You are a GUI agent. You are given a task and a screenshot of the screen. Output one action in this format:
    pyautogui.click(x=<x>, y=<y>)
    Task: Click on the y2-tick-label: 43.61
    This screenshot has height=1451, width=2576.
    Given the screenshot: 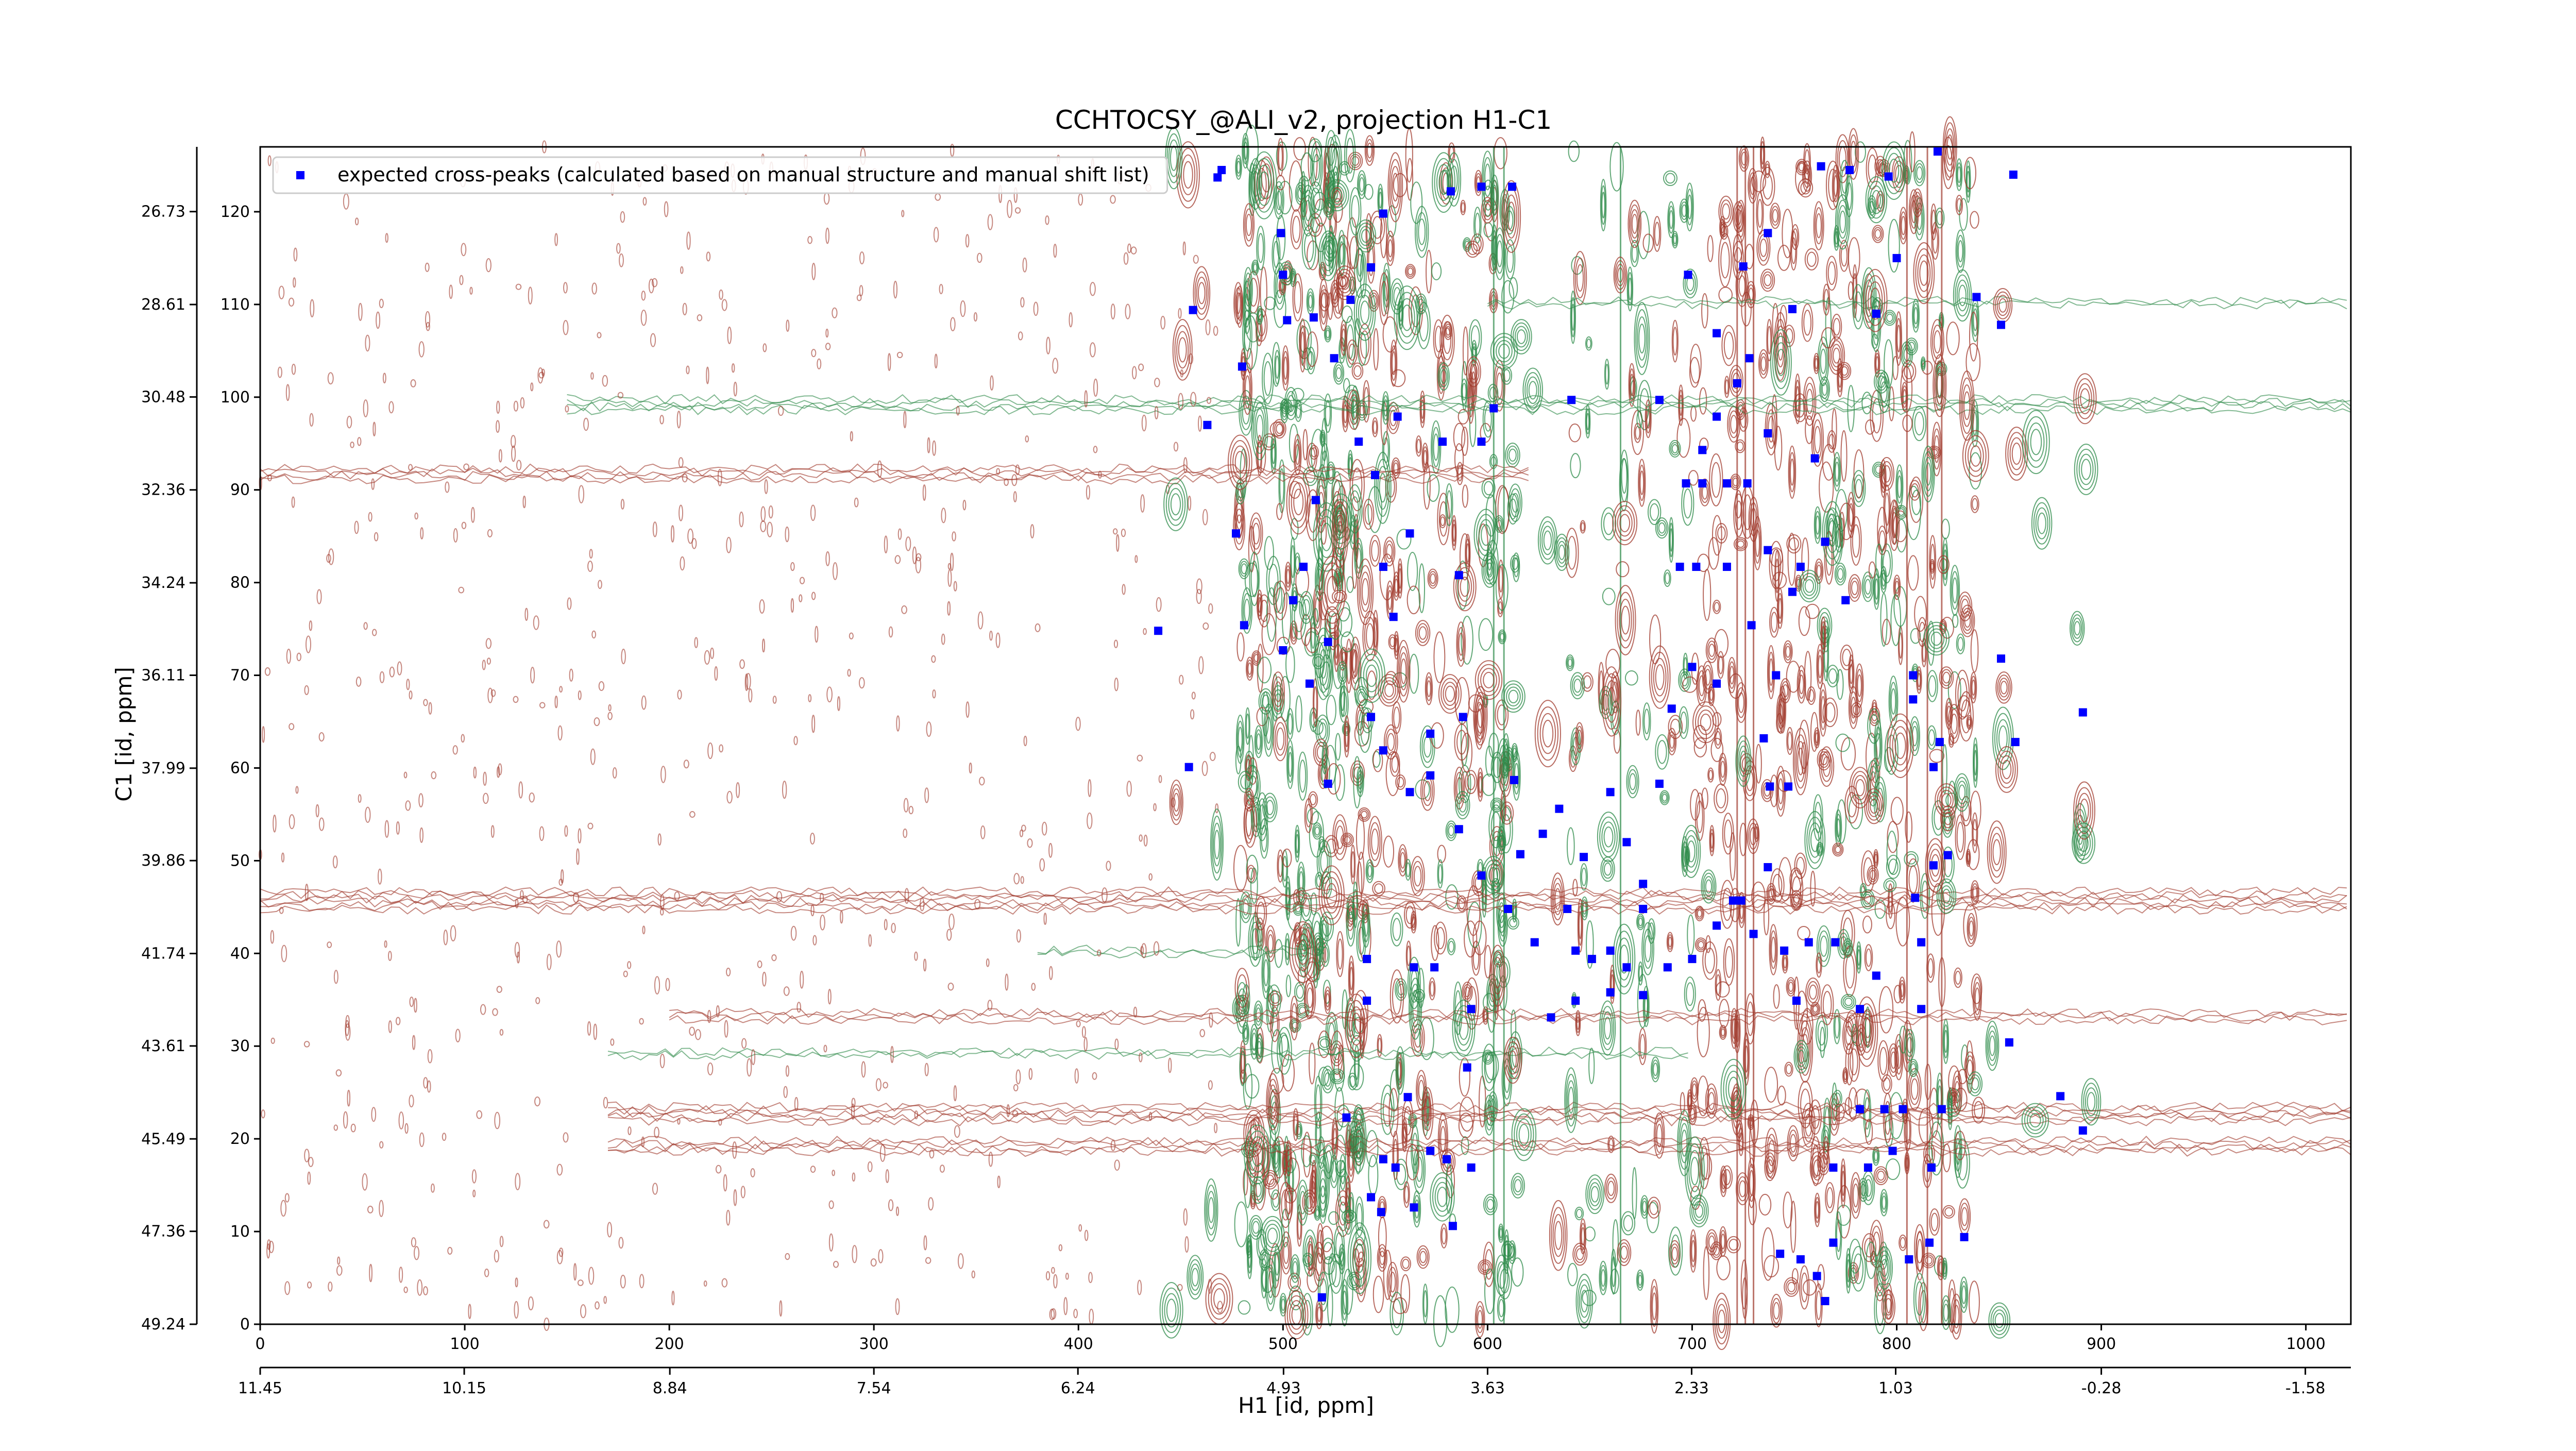 What is the action you would take?
    pyautogui.click(x=163, y=1046)
    